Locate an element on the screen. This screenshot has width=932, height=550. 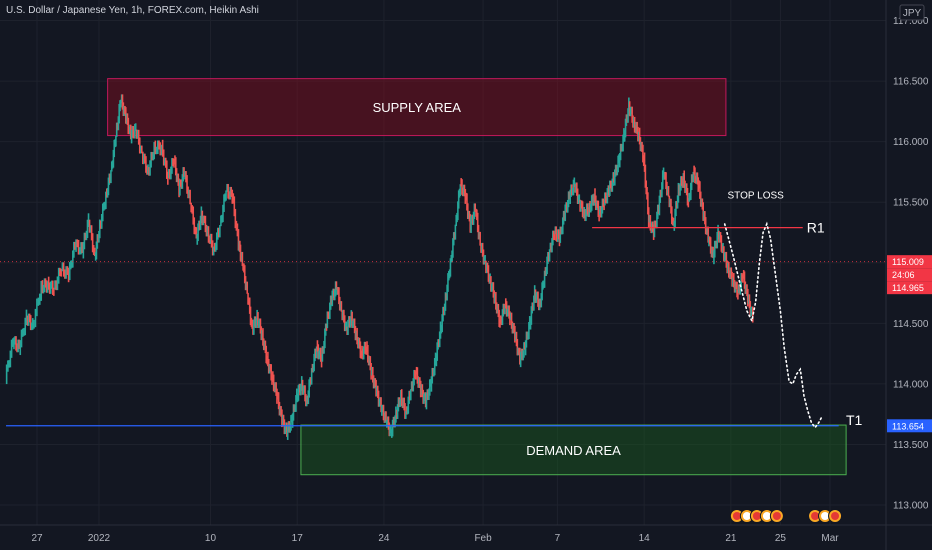
currency-badge is located at coordinates (912, 12).